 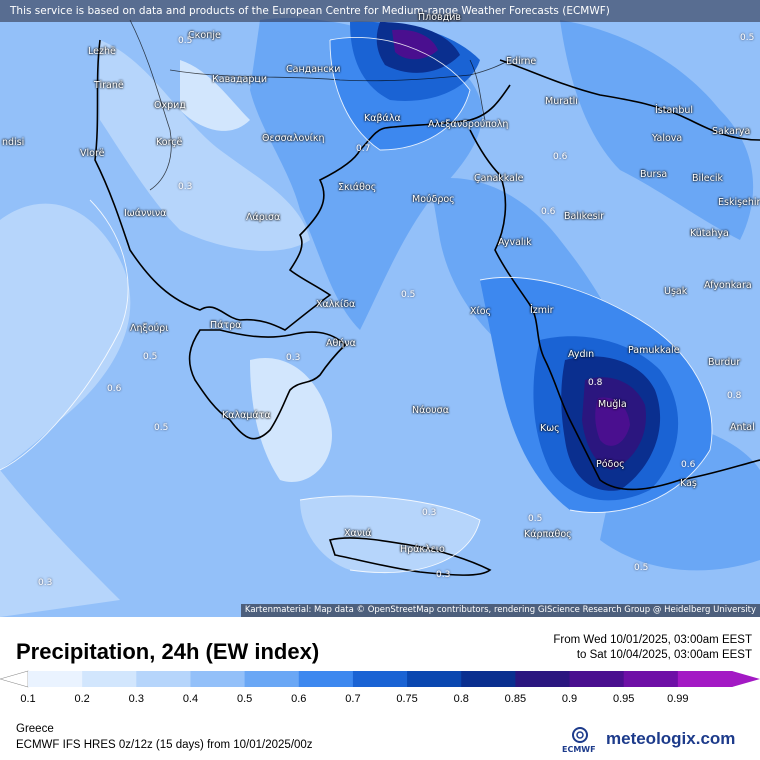 I want to click on field-lighter-macedonia, so click(x=215, y=95).